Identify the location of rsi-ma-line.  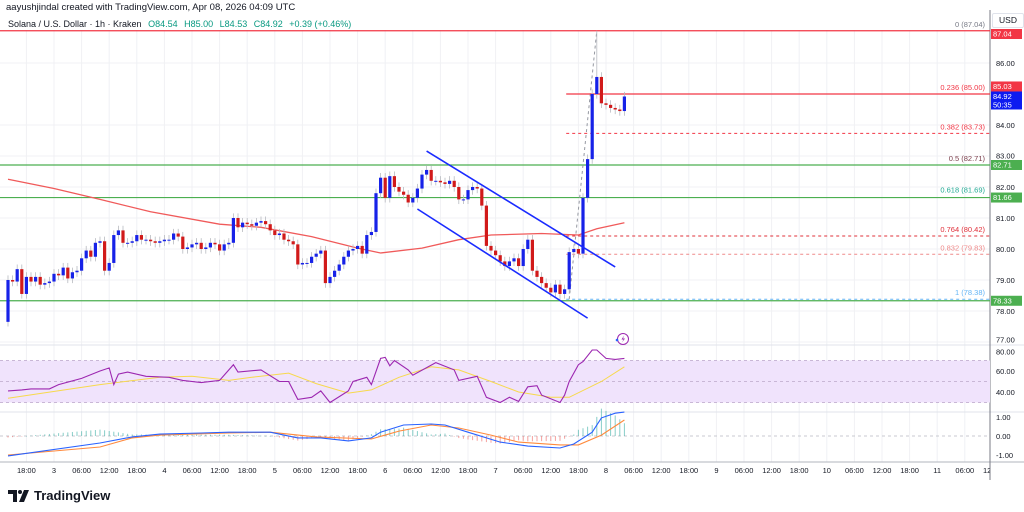
(316, 382).